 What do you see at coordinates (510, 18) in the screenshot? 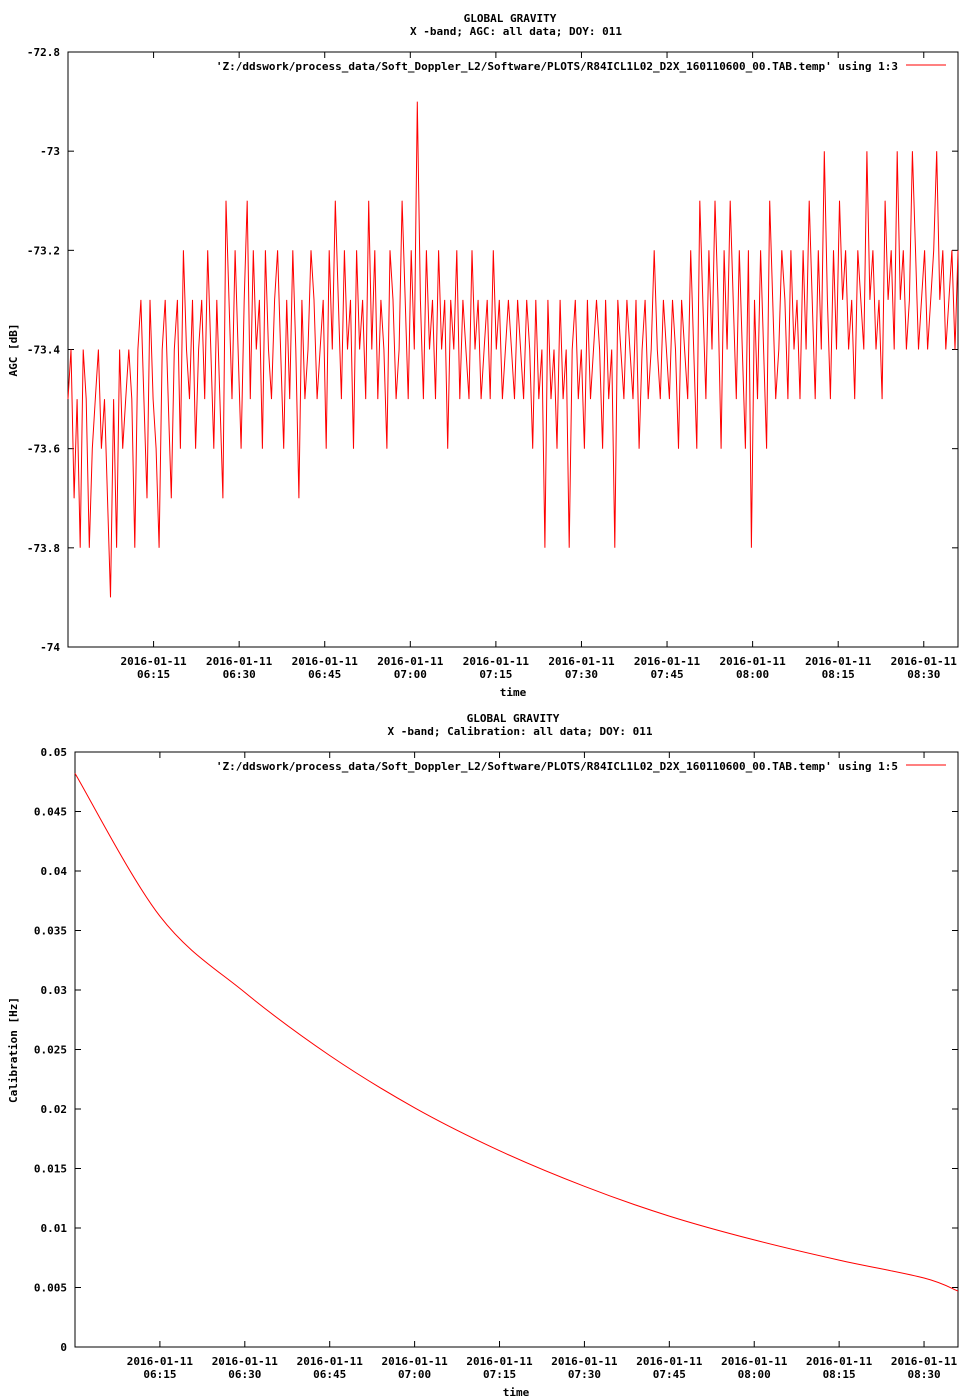
I see `agc-chart-title: GLOBAL GRAVITY` at bounding box center [510, 18].